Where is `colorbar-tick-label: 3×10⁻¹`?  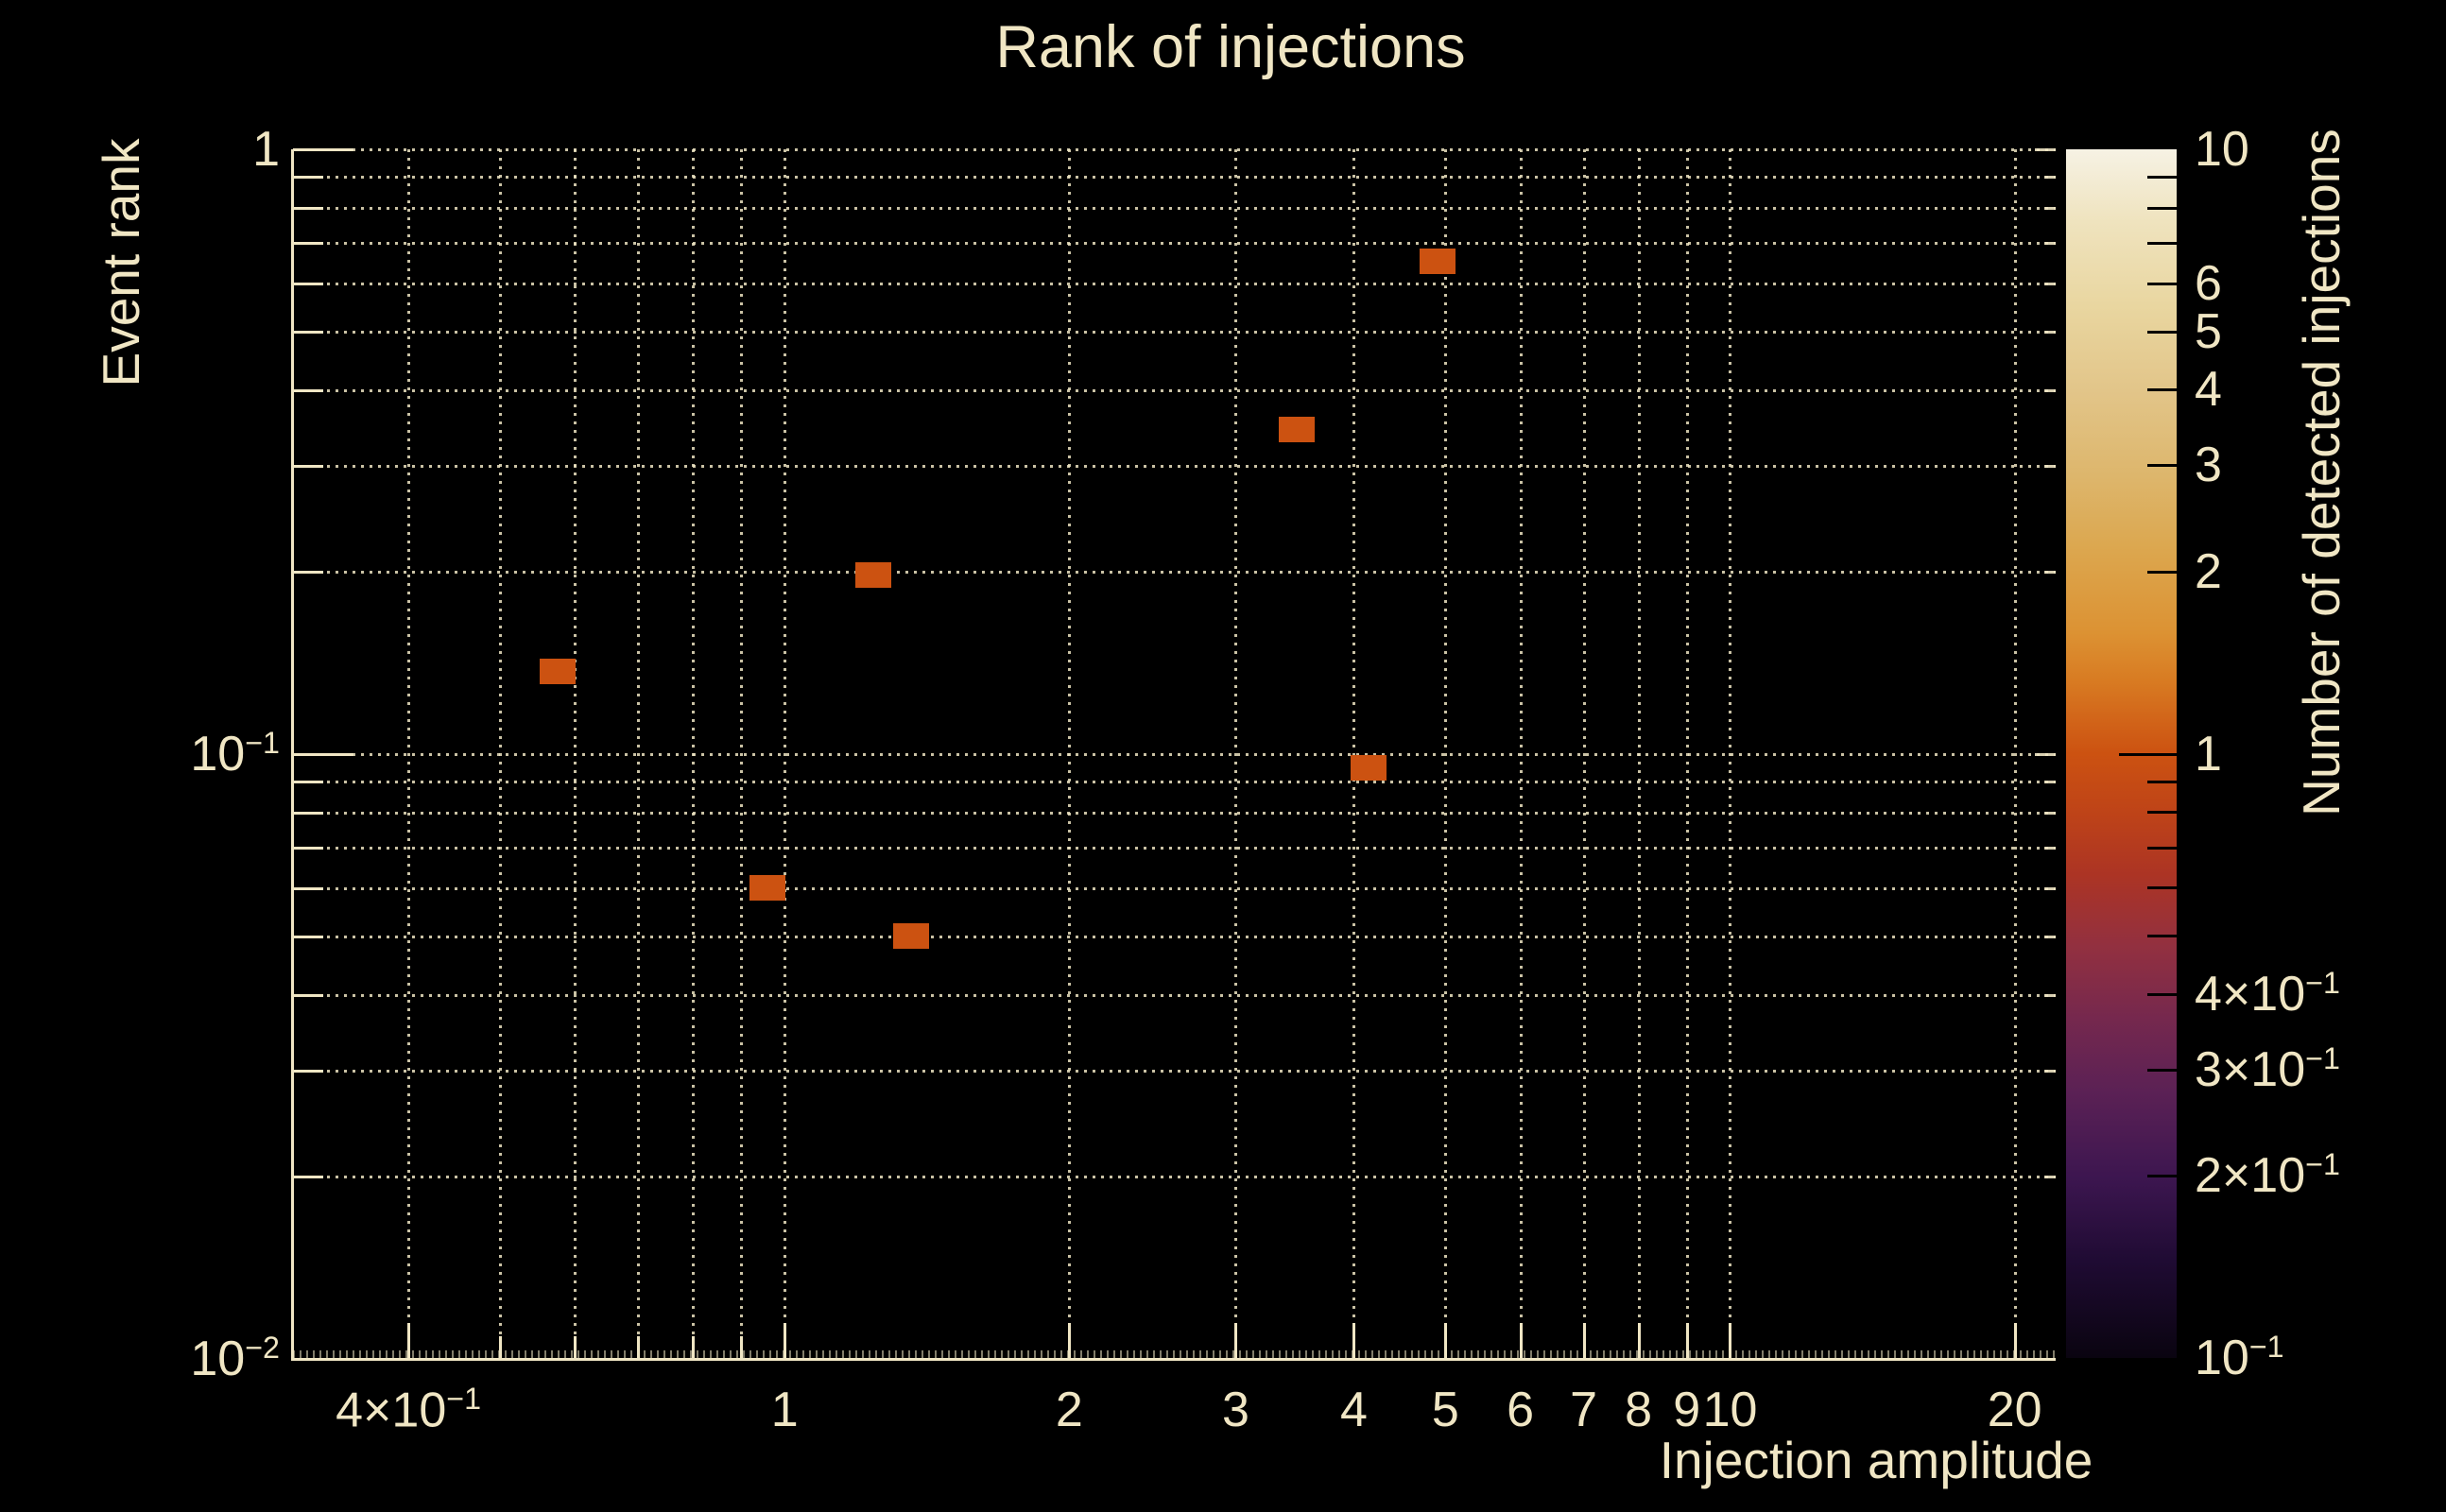 colorbar-tick-label: 3×10⁻¹ is located at coordinates (2268, 1069).